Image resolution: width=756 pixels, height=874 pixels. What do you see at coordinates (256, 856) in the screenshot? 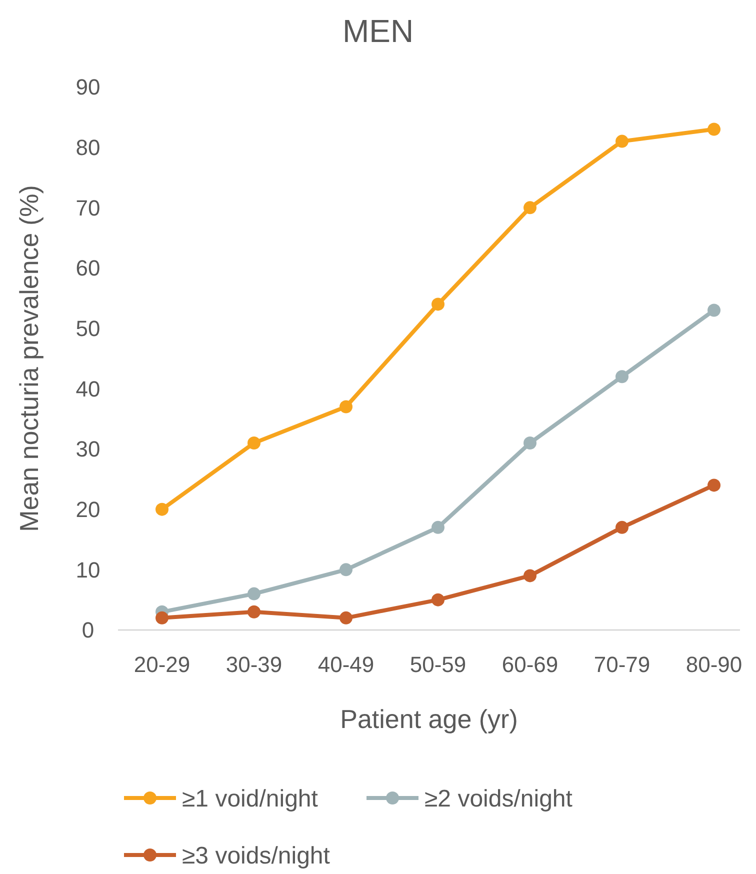
I see `legend-label: ≥3 voids/night` at bounding box center [256, 856].